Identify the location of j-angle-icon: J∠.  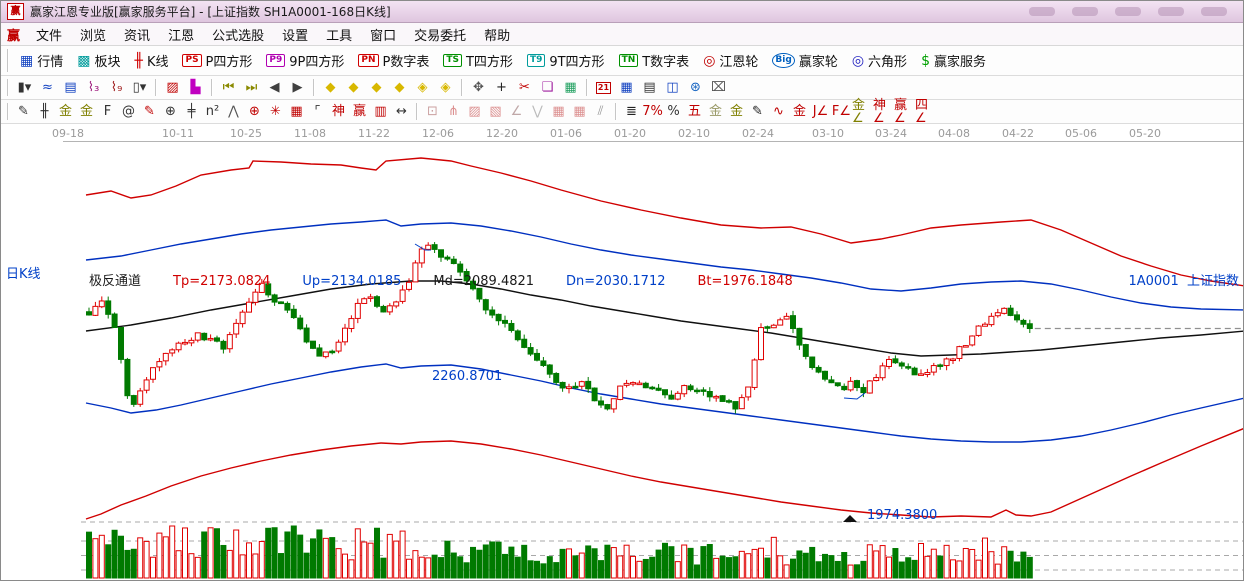
(820, 111).